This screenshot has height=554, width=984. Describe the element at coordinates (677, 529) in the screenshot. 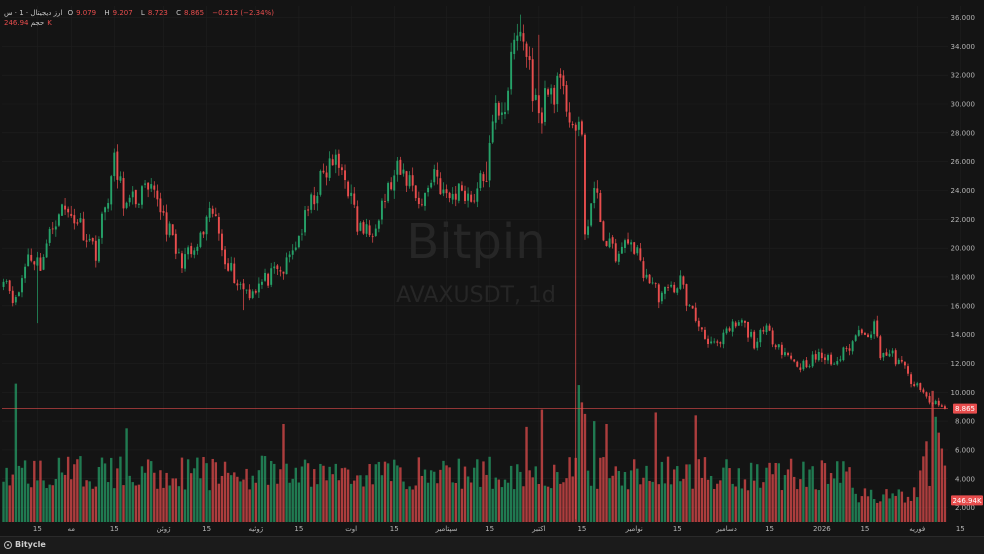

I see `time-tick-label: 15` at that location.